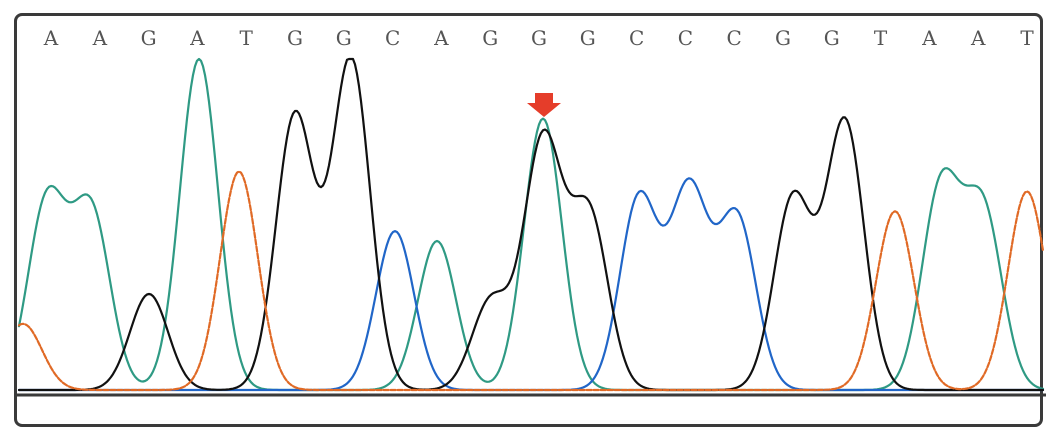 Image resolution: width=1062 pixels, height=442 pixels. I want to click on base-label-11: G, so click(539, 38).